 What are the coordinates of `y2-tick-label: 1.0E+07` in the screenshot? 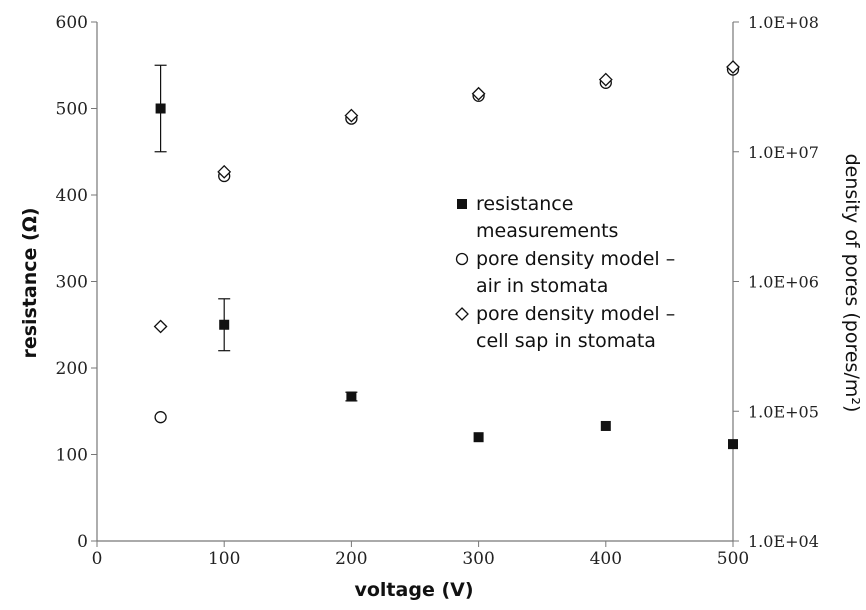 It's located at (783, 152).